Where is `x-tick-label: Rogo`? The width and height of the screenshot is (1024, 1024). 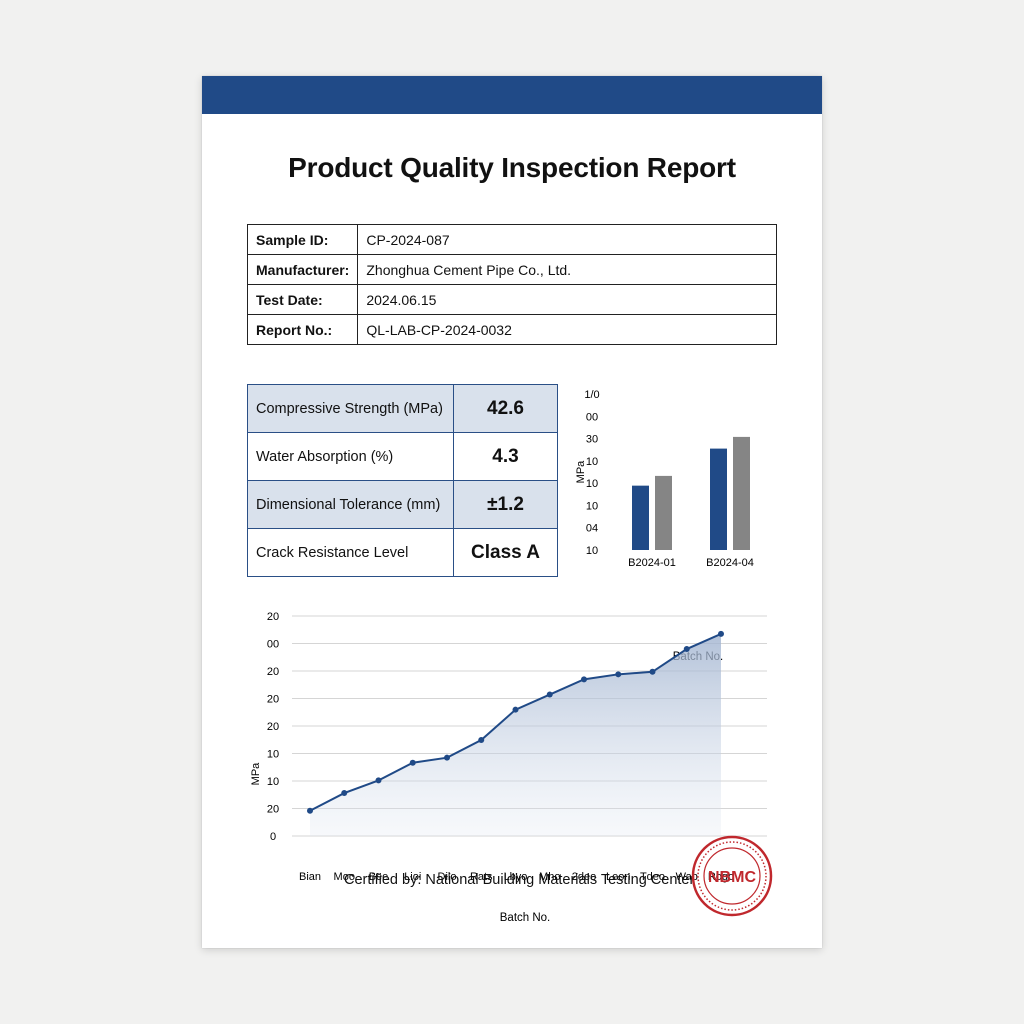 x-tick-label: Rogo is located at coordinates (721, 877).